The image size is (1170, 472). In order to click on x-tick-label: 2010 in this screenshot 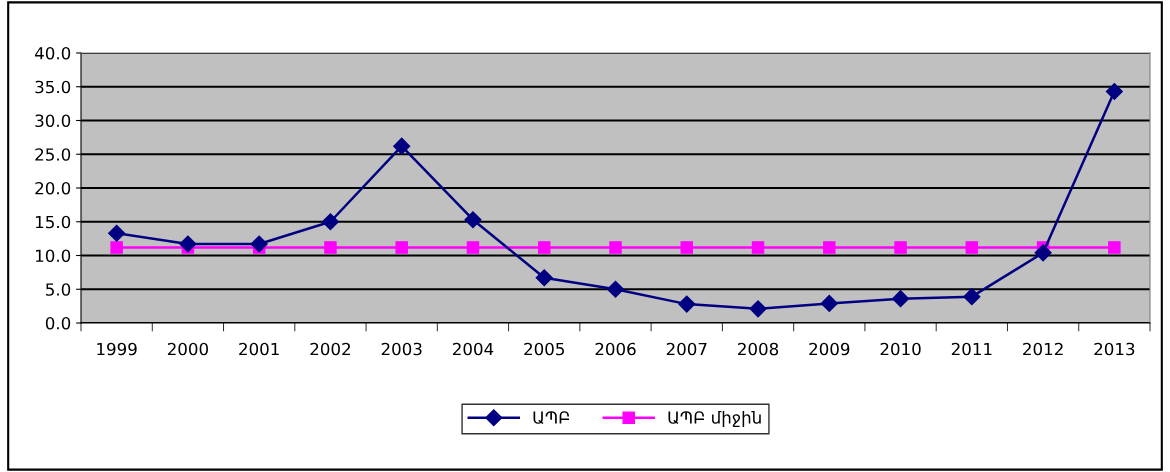, I will do `click(900, 349)`.